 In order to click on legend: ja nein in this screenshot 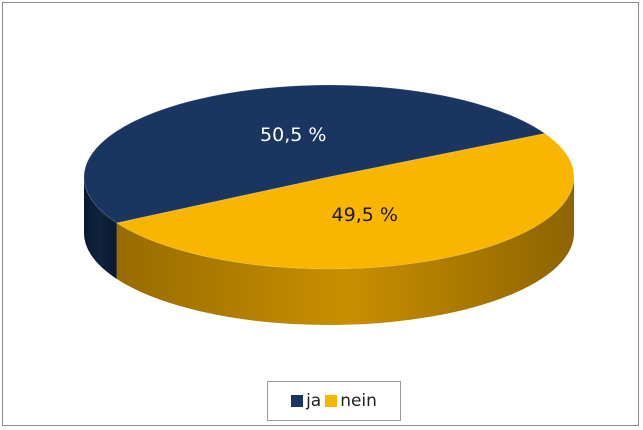, I will do `click(334, 401)`.